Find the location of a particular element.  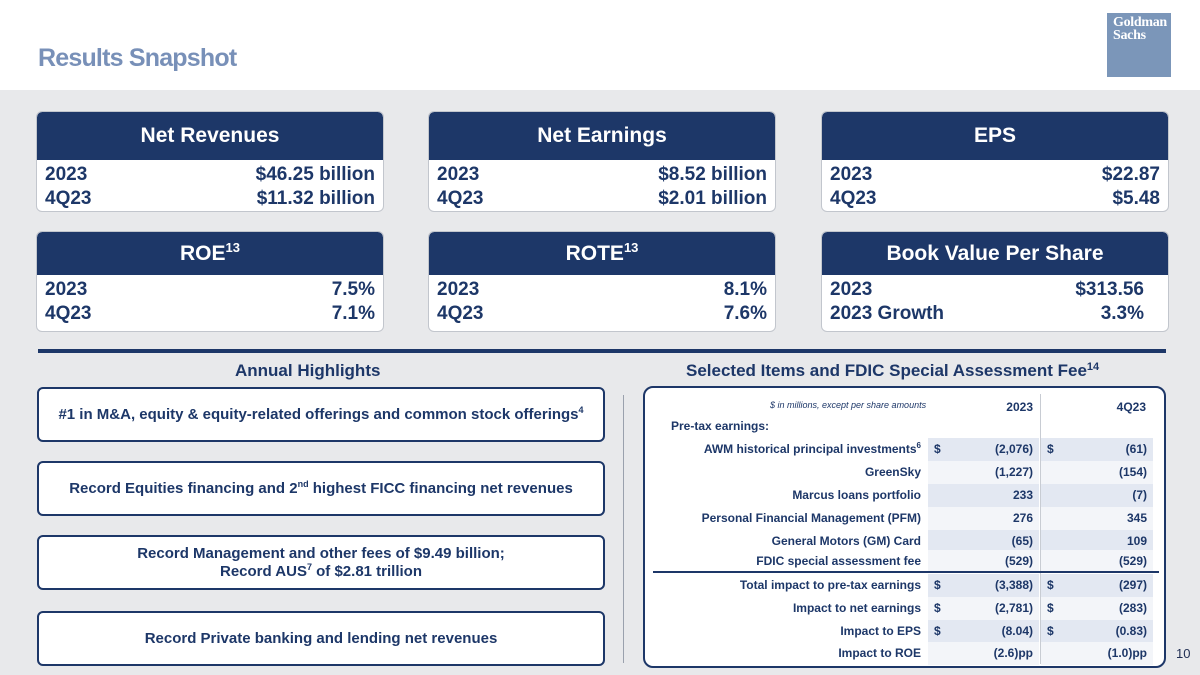

card-title: ROTE13 is located at coordinates (602, 253).